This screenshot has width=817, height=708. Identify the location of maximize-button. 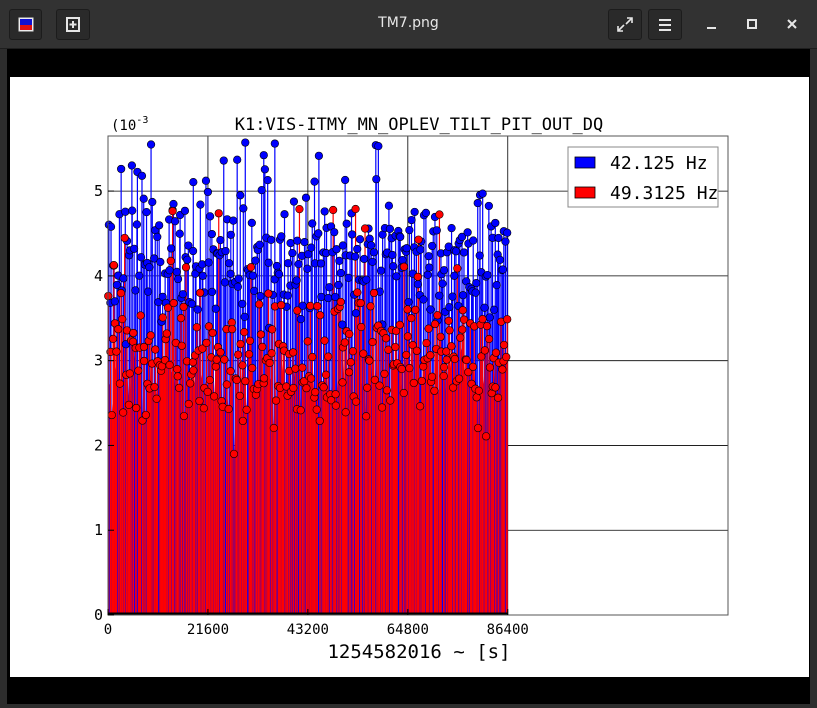
(752, 24).